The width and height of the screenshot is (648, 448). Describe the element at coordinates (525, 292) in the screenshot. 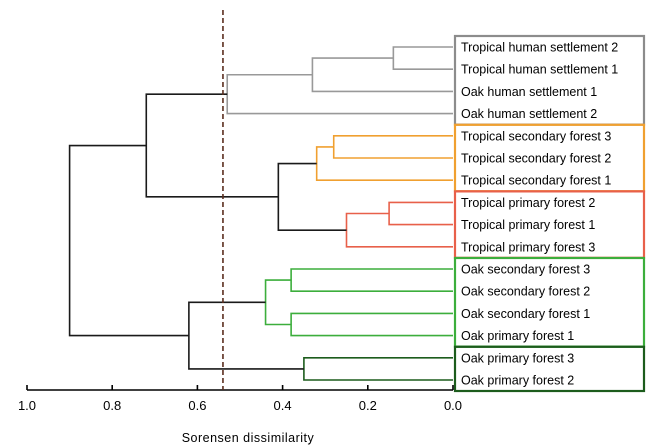

I see `leaf-label: Oak secondary forest 2` at that location.